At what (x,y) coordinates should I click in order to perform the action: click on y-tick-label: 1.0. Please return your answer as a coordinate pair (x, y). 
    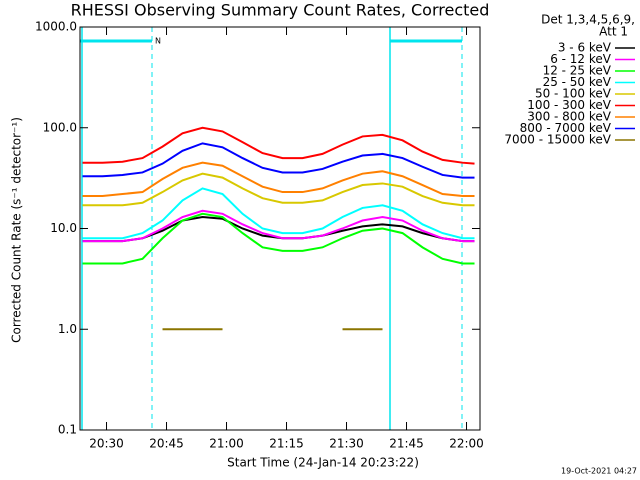
    Looking at the image, I should click on (67, 329).